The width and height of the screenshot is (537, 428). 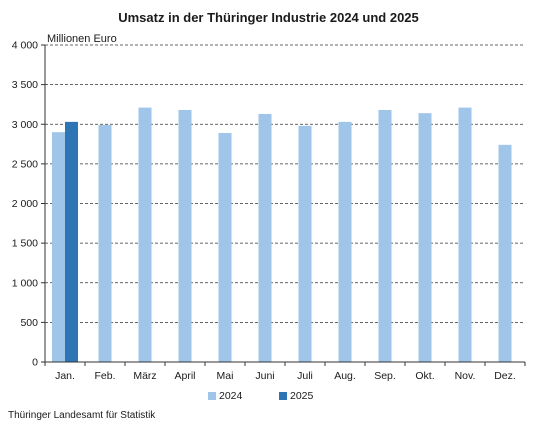 What do you see at coordinates (184, 376) in the screenshot?
I see `x-tick-label: April` at bounding box center [184, 376].